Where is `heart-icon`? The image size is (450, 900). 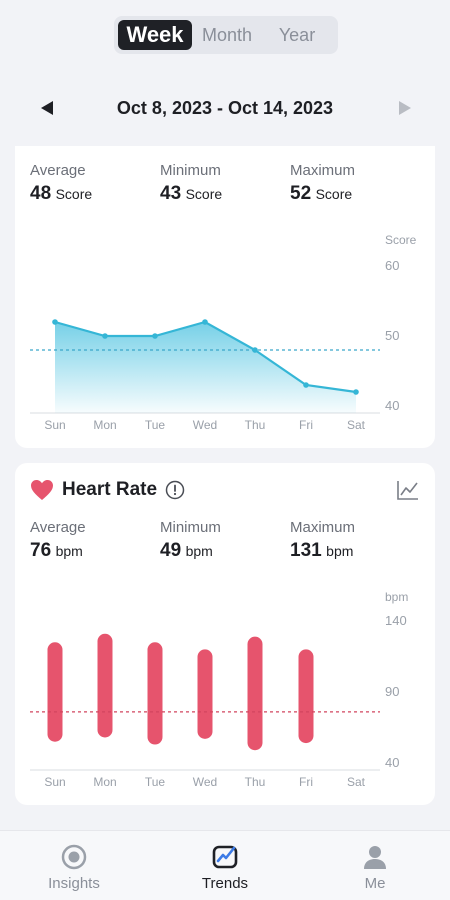
heart-icon is located at coordinates (42, 490).